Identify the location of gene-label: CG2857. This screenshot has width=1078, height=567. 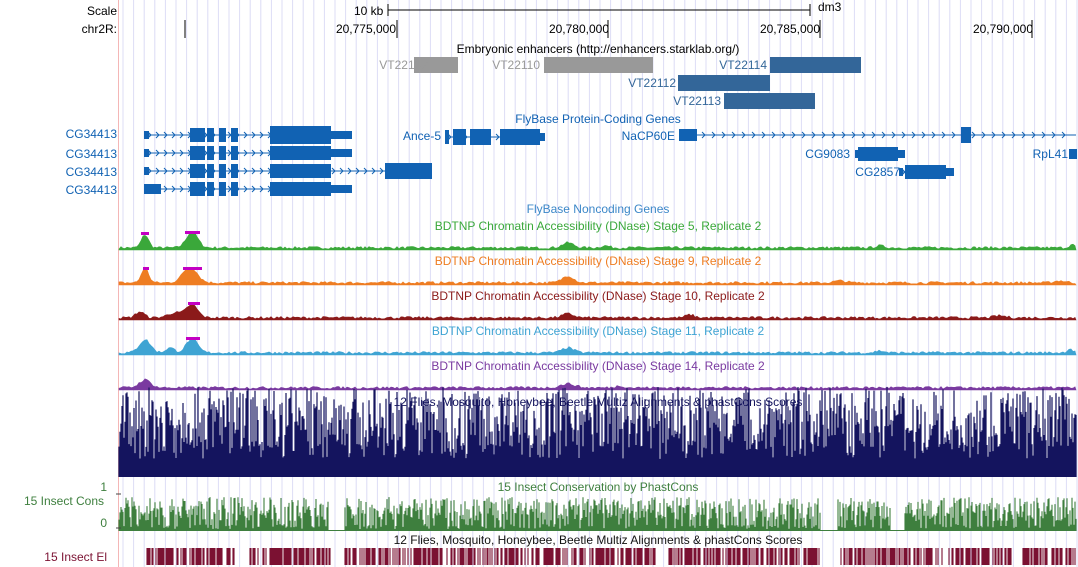
(877, 172).